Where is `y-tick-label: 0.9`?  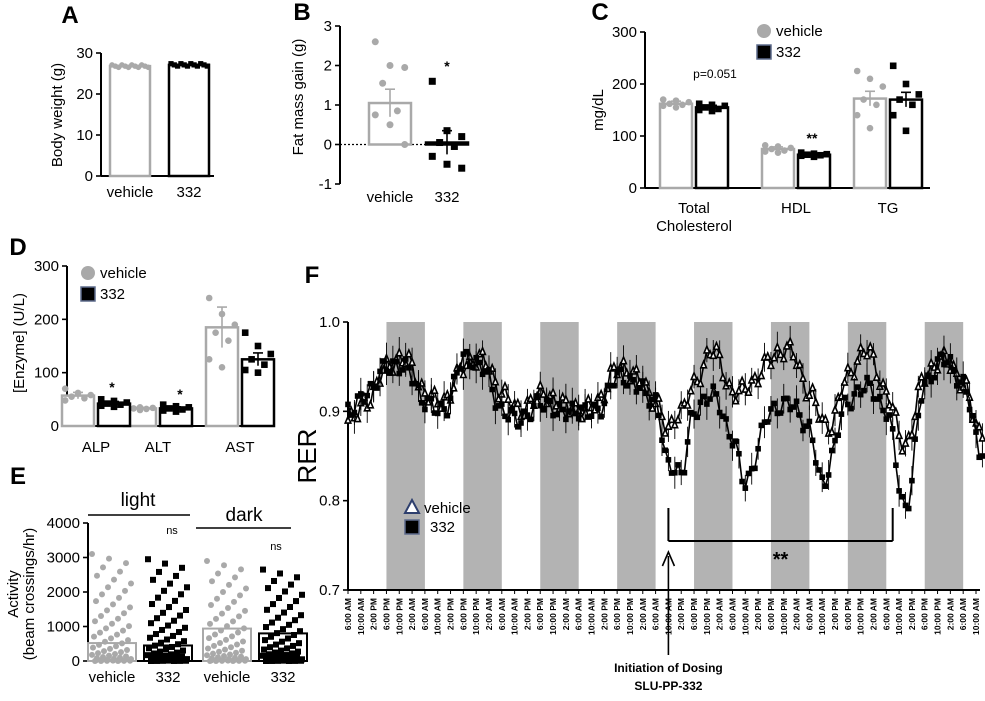 y-tick-label: 0.9 is located at coordinates (329, 411).